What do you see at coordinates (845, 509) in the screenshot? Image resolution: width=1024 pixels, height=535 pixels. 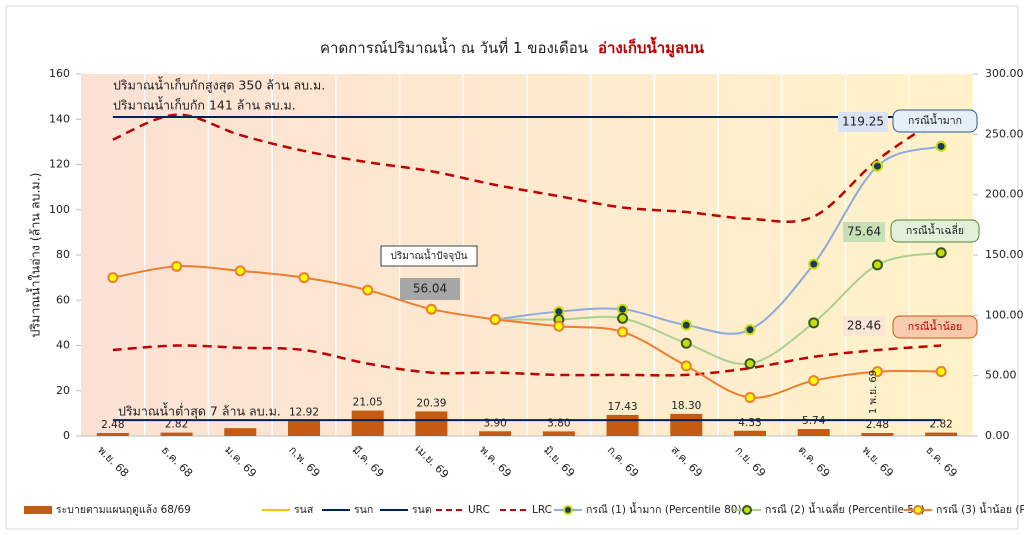 I see `legend-label: กรณี (2) น้ำเฉลี่ย (Percentile 50)` at bounding box center [845, 509].